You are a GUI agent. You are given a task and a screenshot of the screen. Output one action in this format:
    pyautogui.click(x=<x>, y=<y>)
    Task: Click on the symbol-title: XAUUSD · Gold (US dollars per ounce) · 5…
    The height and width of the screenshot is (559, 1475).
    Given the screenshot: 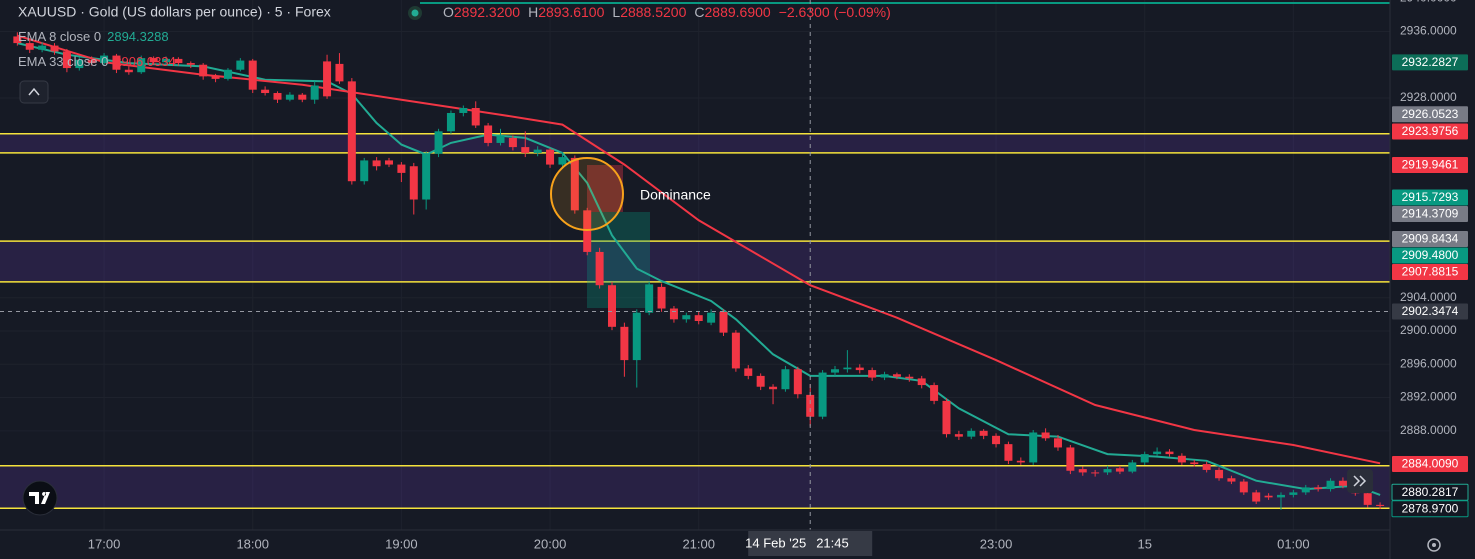 What is the action you would take?
    pyautogui.click(x=174, y=12)
    